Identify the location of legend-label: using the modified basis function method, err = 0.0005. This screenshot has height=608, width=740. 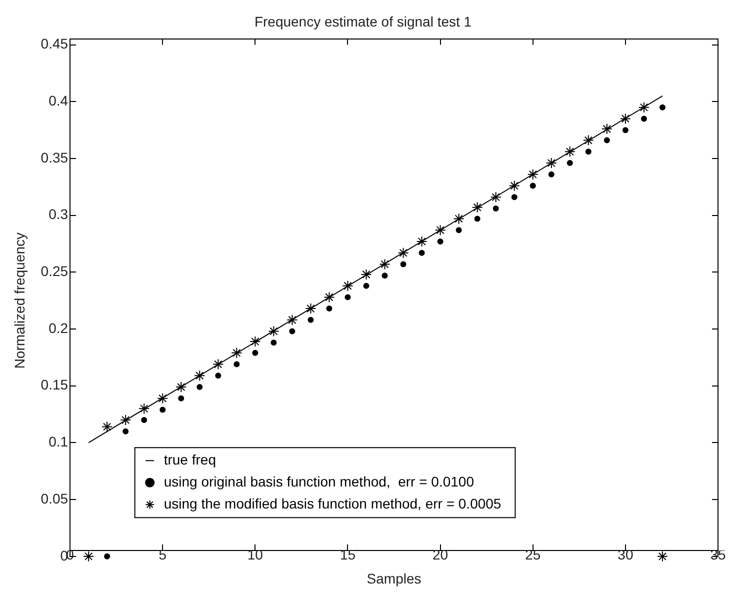
(333, 503).